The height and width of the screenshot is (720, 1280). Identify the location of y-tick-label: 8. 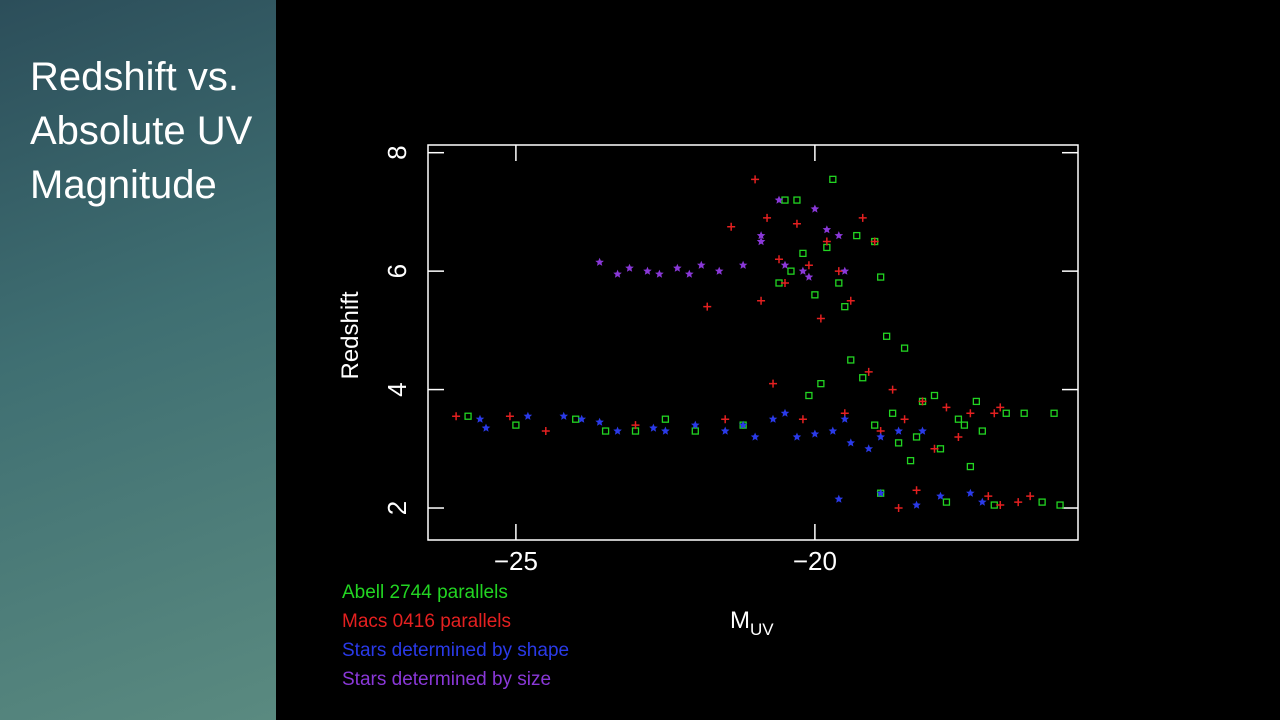
(397, 152).